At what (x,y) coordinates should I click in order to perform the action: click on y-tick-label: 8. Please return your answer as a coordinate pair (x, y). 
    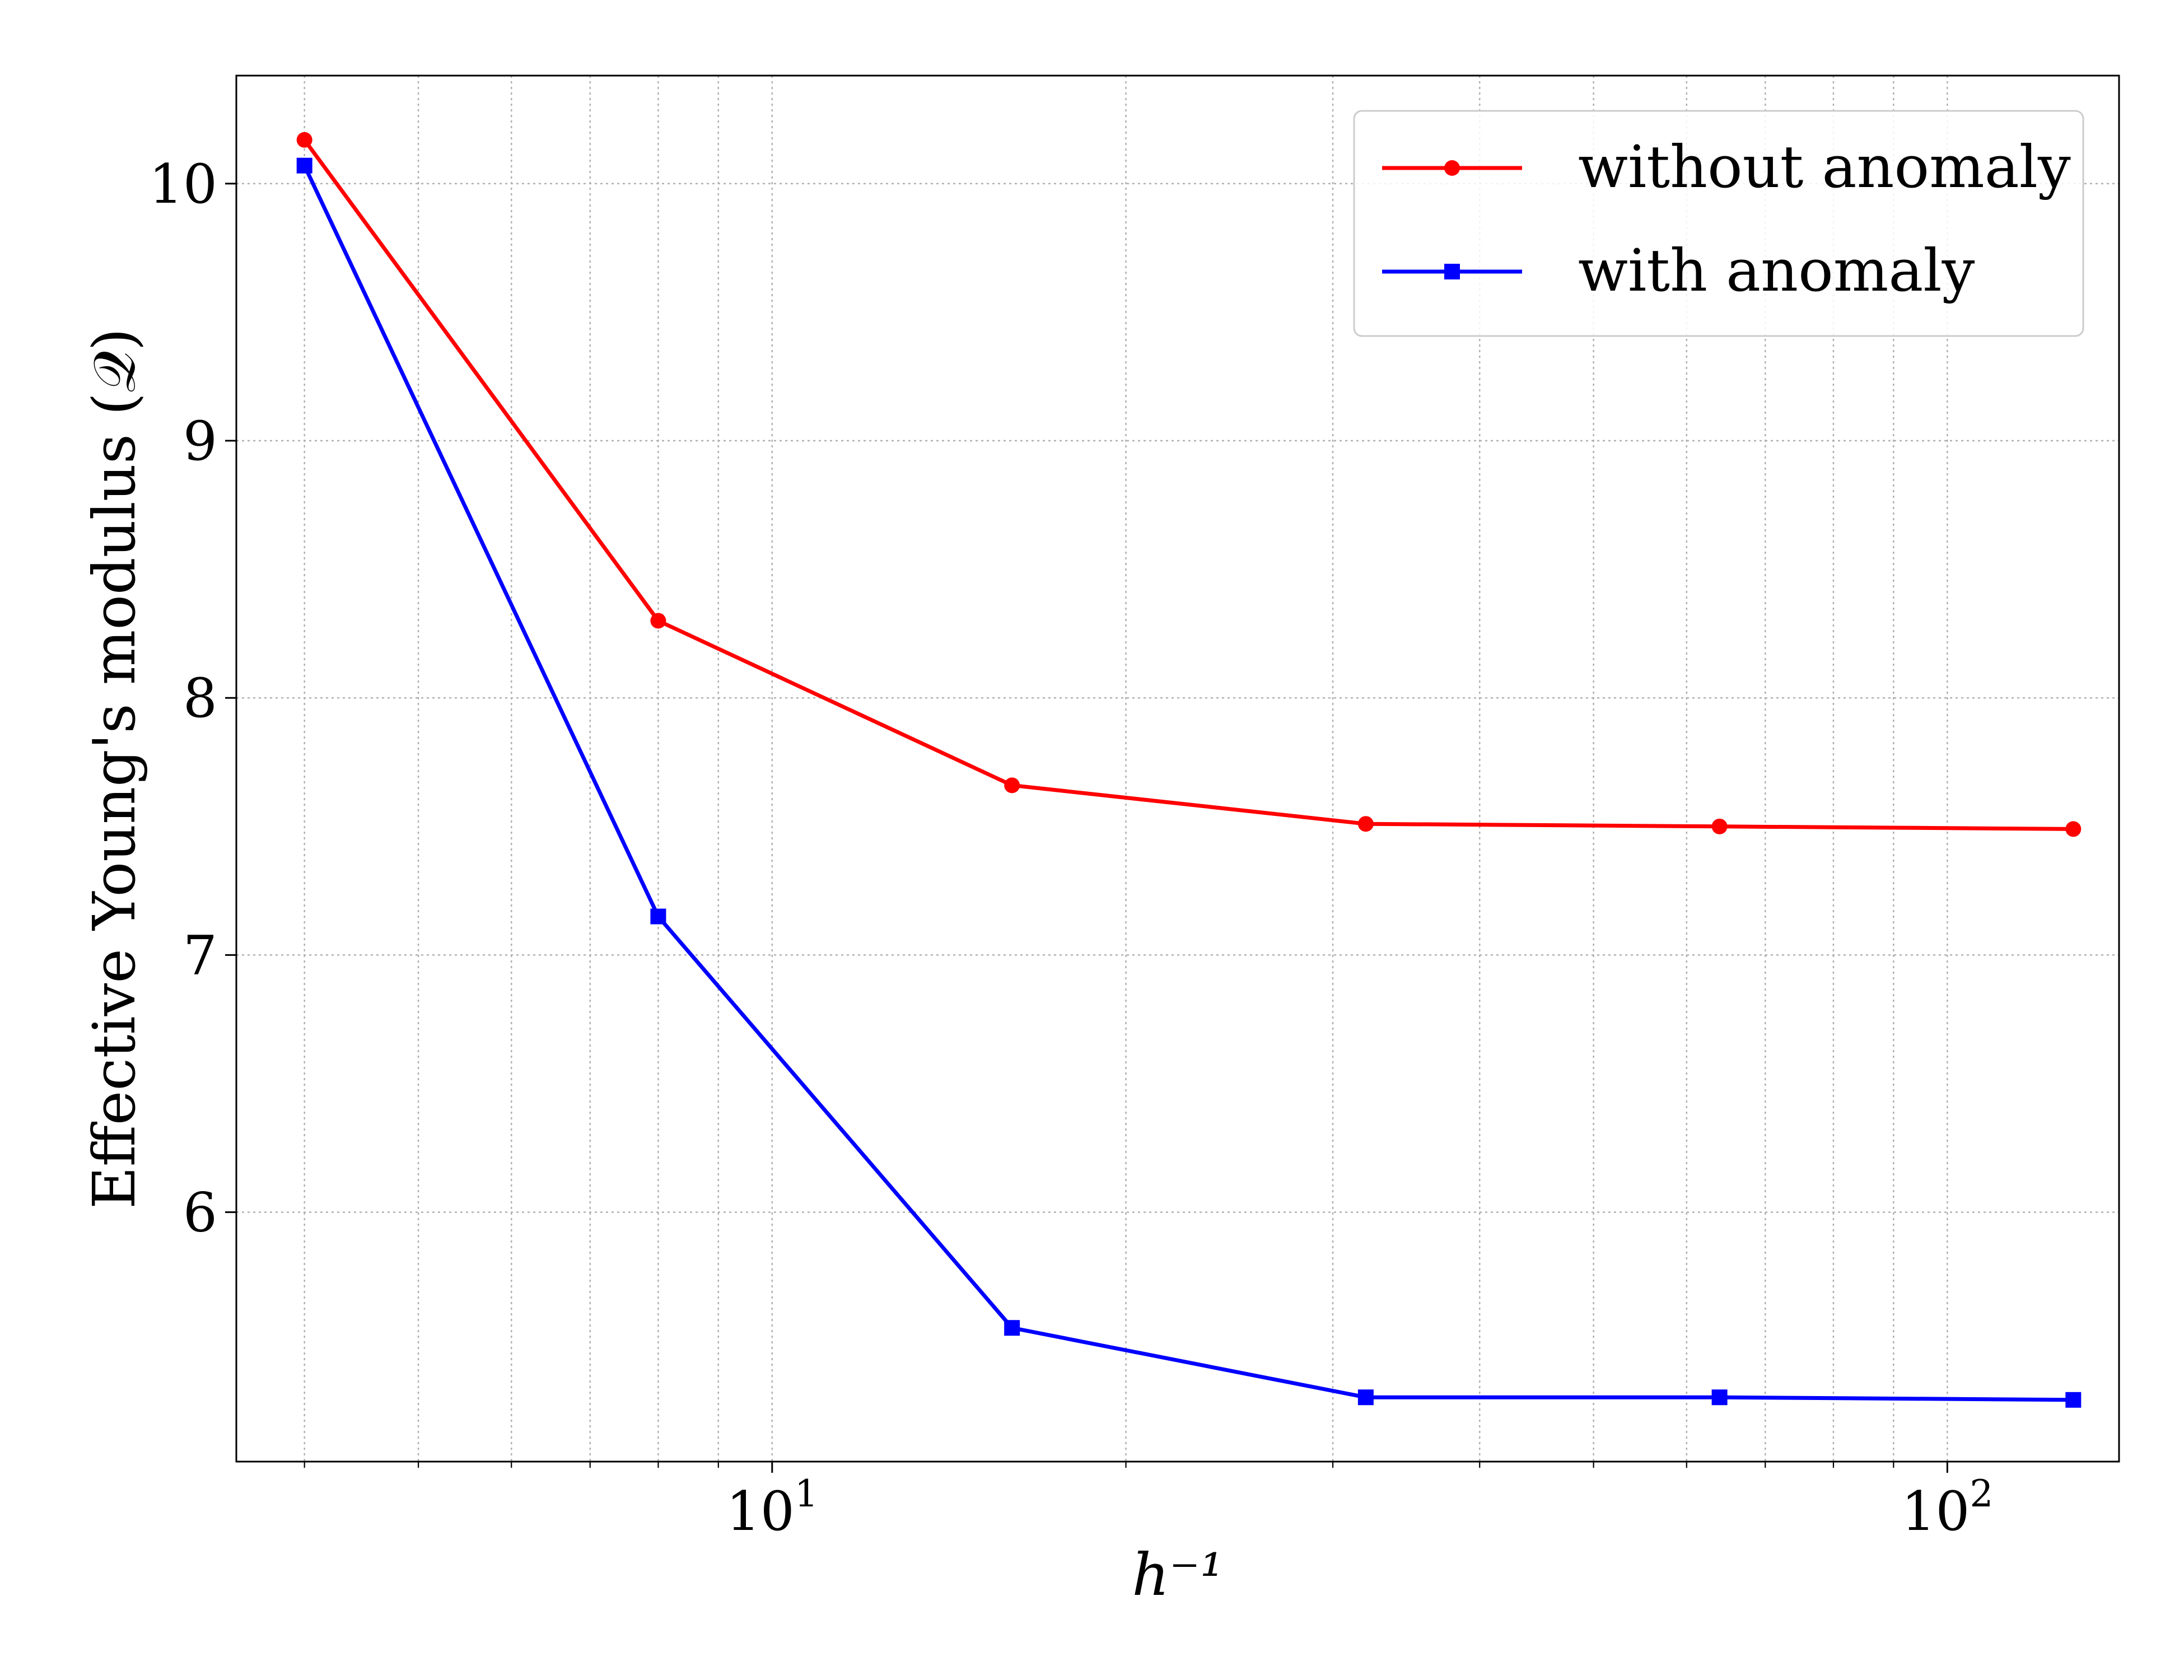
    Looking at the image, I should click on (200, 699).